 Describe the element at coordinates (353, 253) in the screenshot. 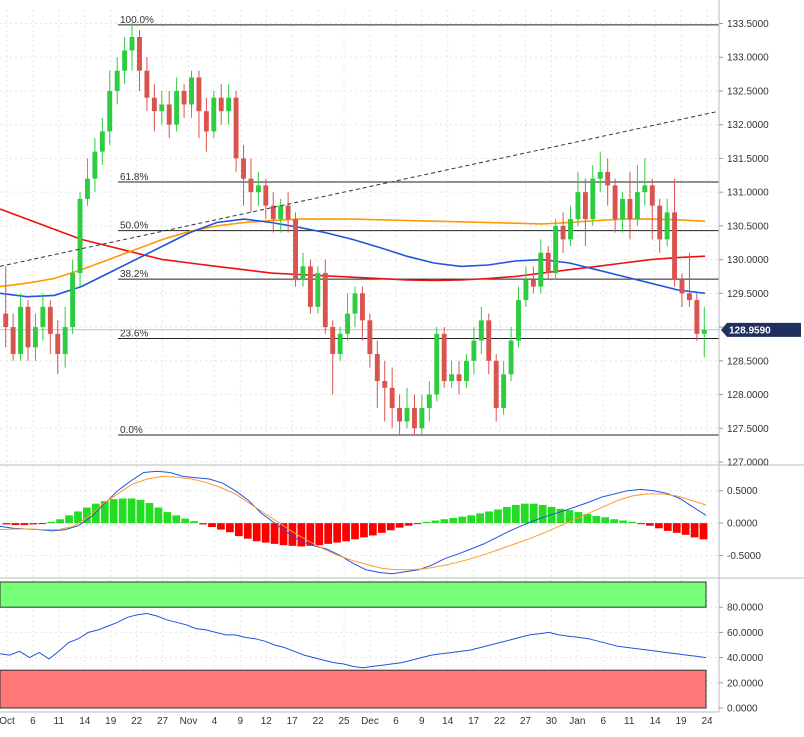

I see `moving-average-line` at that location.